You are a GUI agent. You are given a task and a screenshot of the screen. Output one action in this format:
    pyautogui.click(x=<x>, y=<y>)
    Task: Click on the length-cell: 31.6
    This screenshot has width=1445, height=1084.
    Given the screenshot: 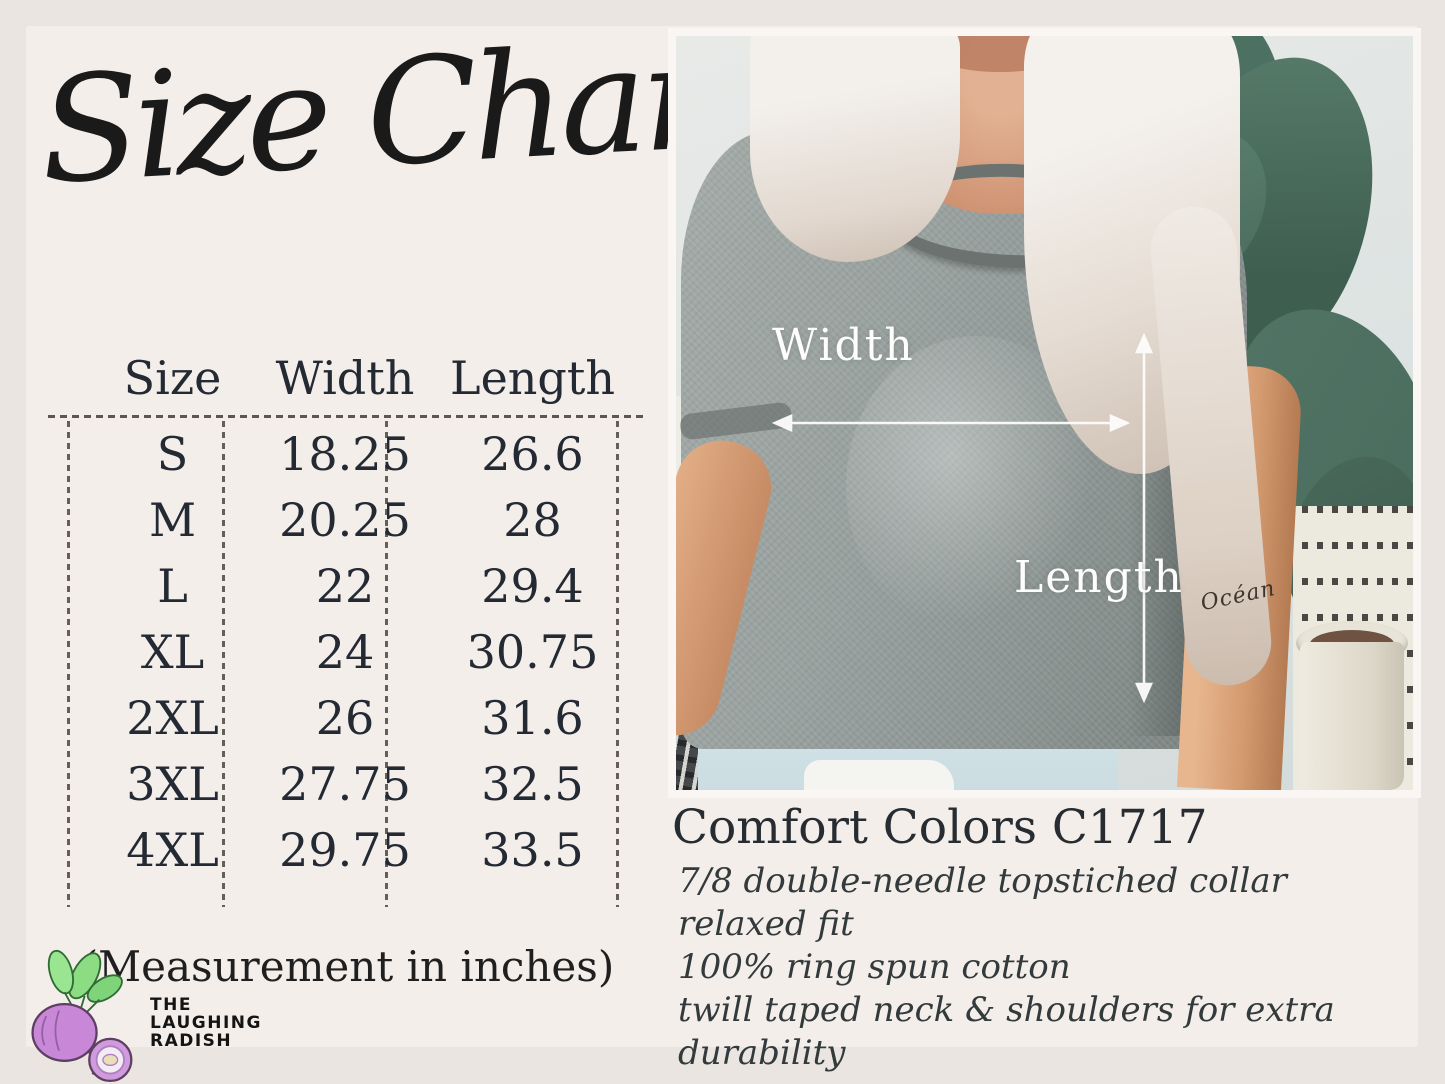 What is the action you would take?
    pyautogui.click(x=532, y=718)
    